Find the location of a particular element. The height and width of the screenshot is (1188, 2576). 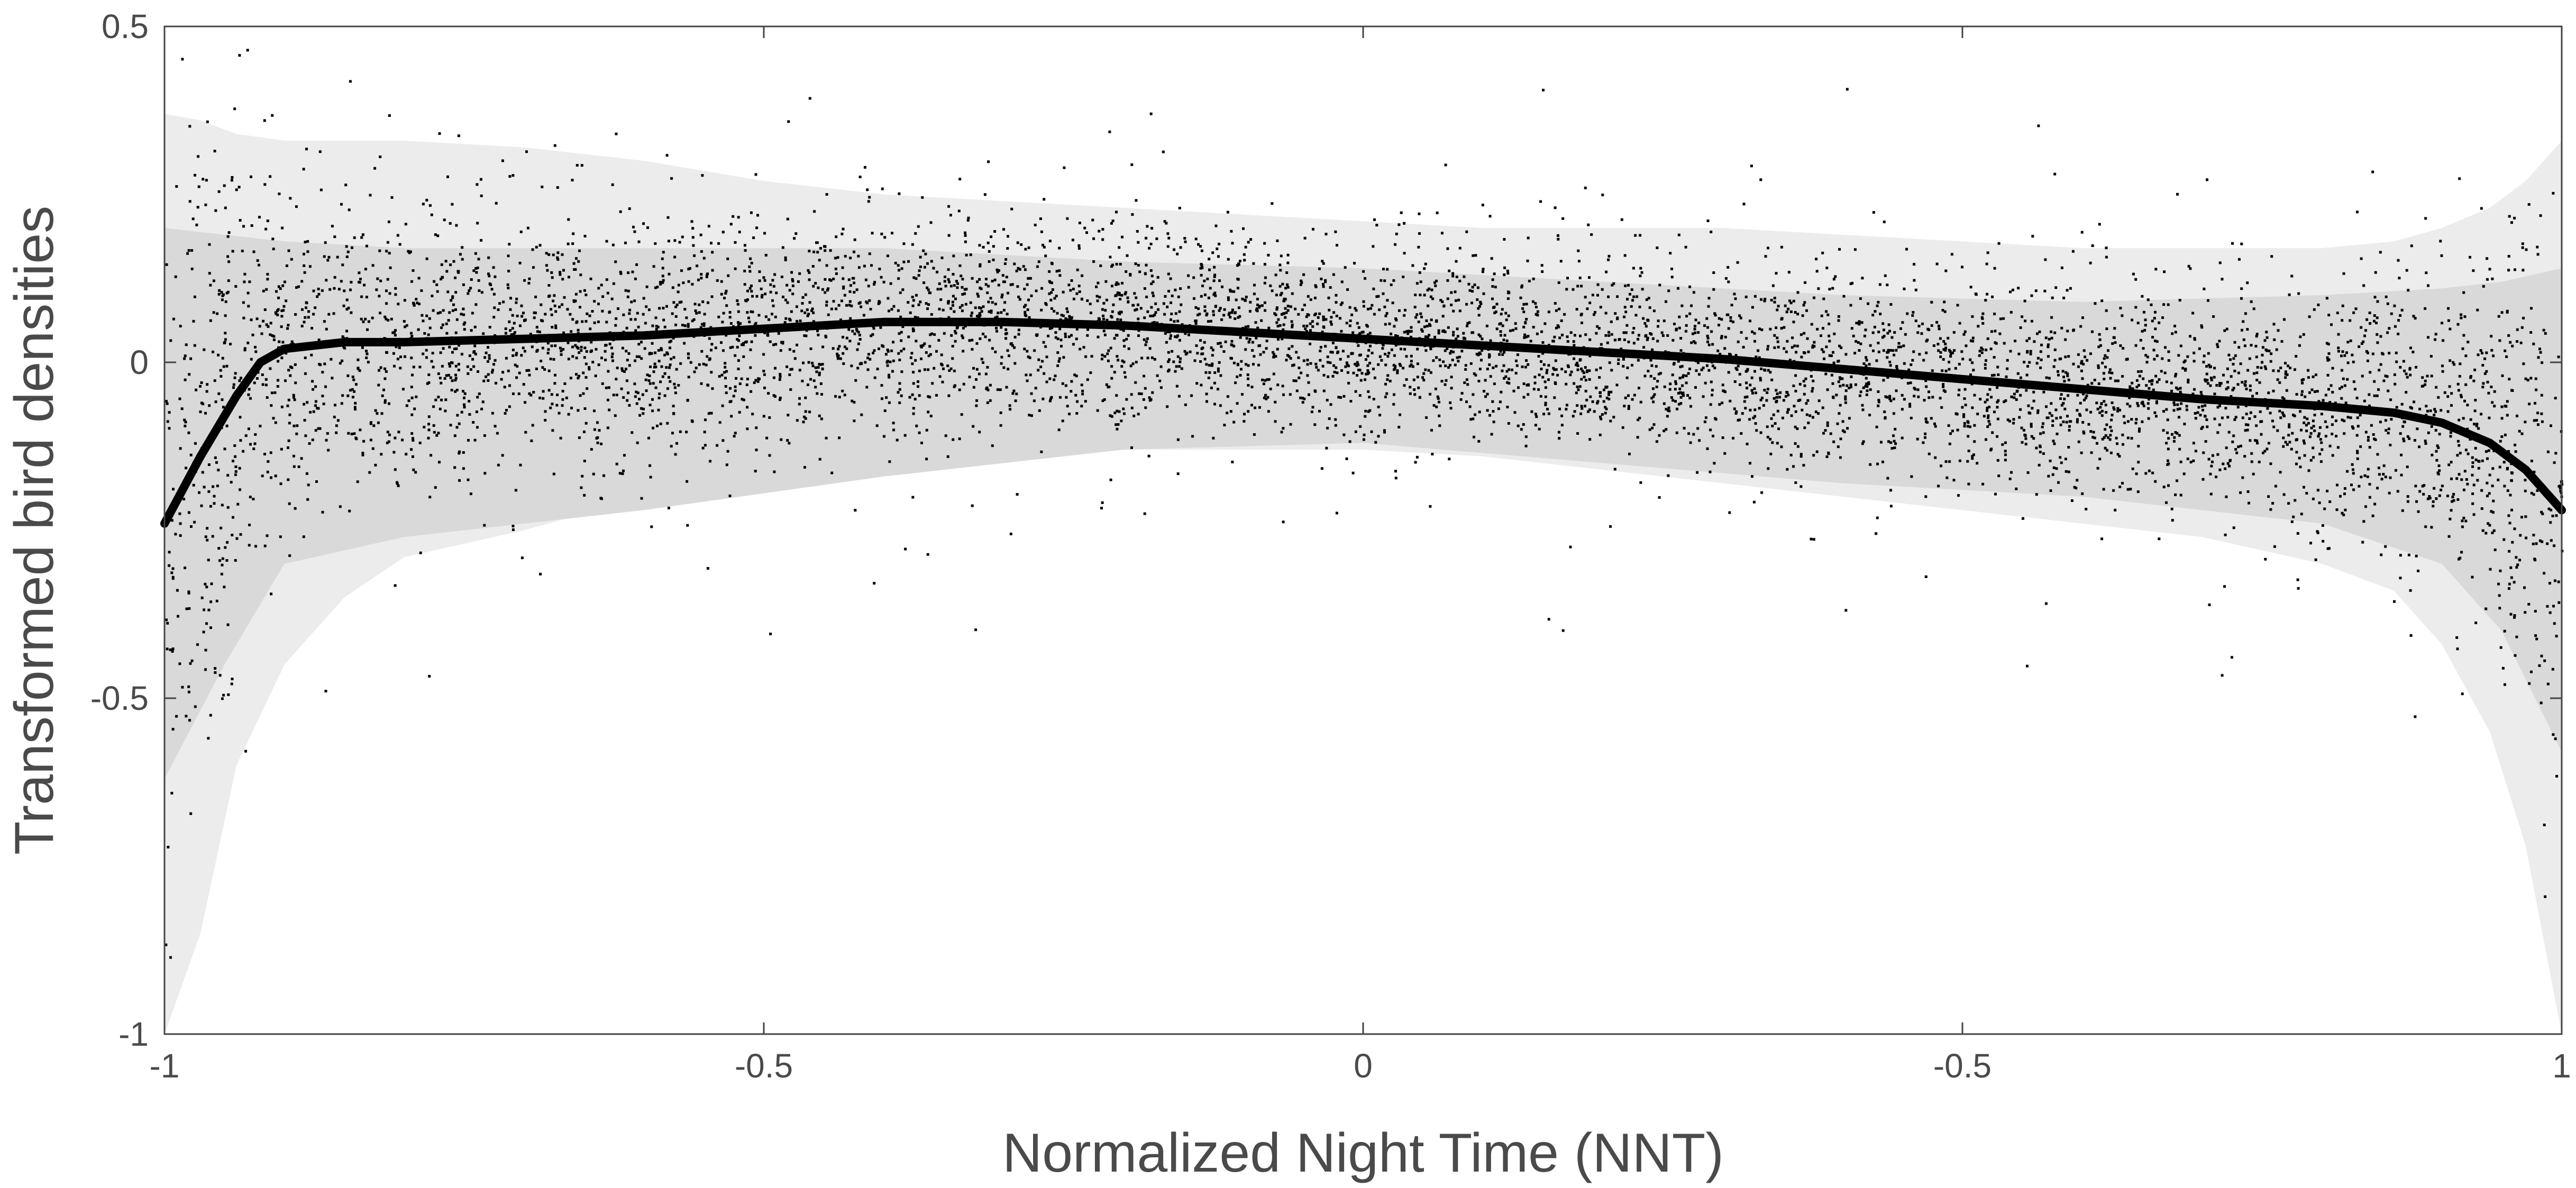

y-tick-label: -0.5 is located at coordinates (119, 698).